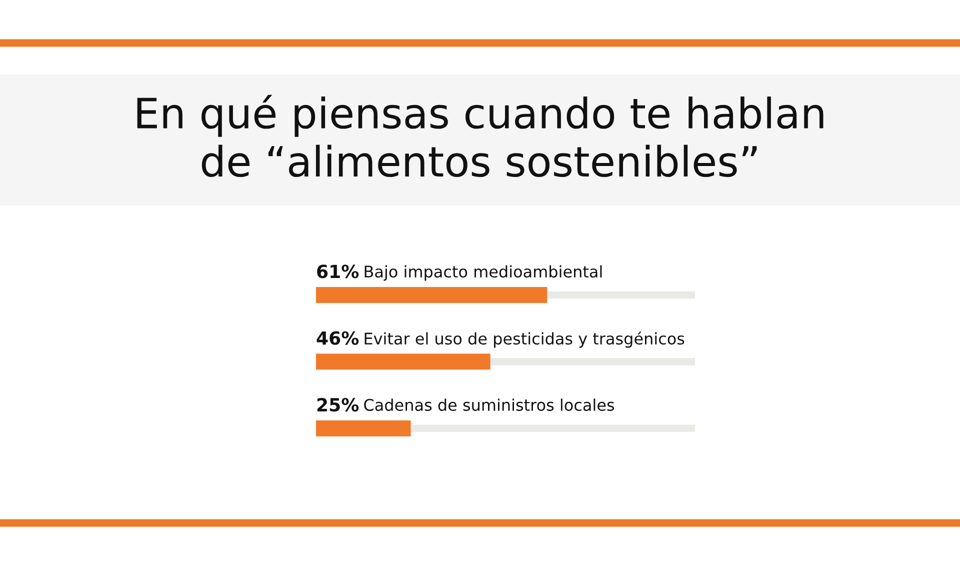 This screenshot has width=960, height=568. I want to click on data-label: 46%, so click(337, 338).